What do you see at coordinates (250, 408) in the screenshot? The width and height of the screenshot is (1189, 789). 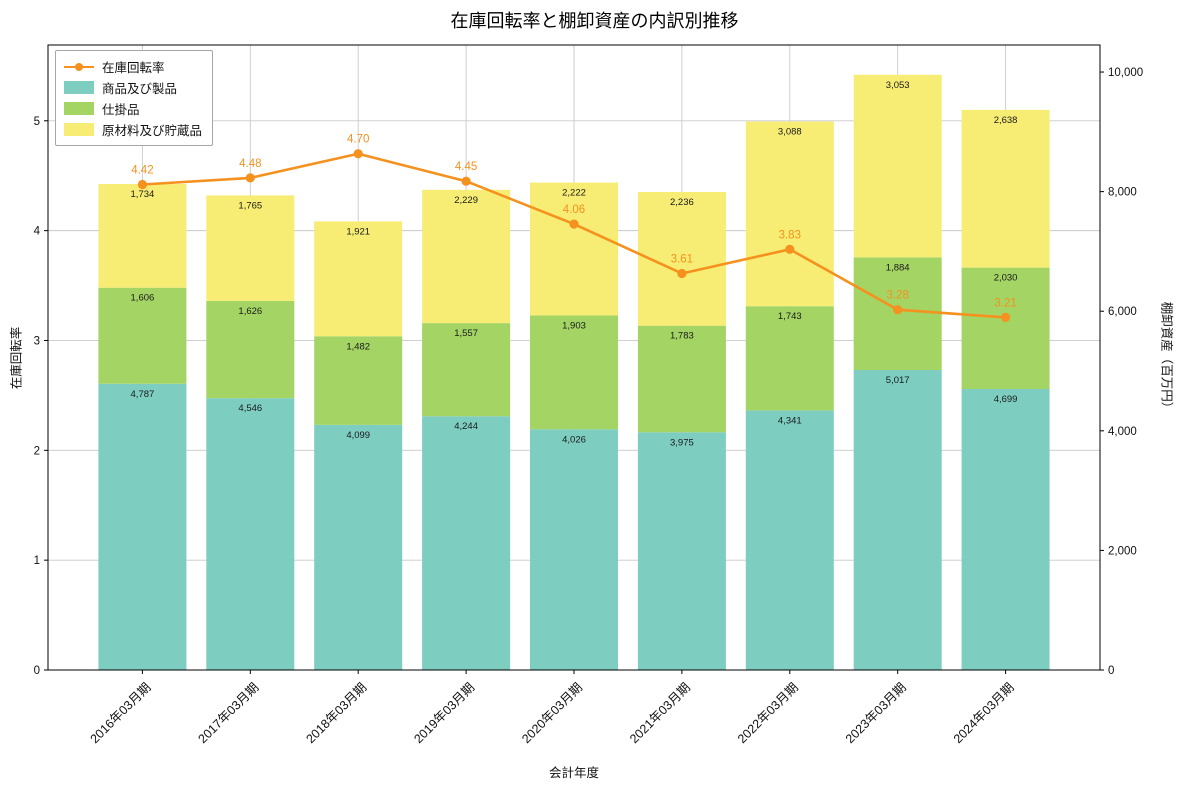 I see `svg-text: 4,546` at bounding box center [250, 408].